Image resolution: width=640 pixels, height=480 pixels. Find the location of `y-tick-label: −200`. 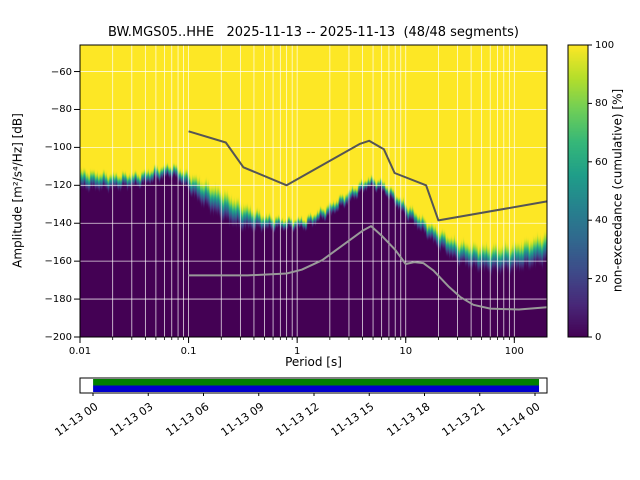

y-tick-label: −200 is located at coordinates (58, 337).